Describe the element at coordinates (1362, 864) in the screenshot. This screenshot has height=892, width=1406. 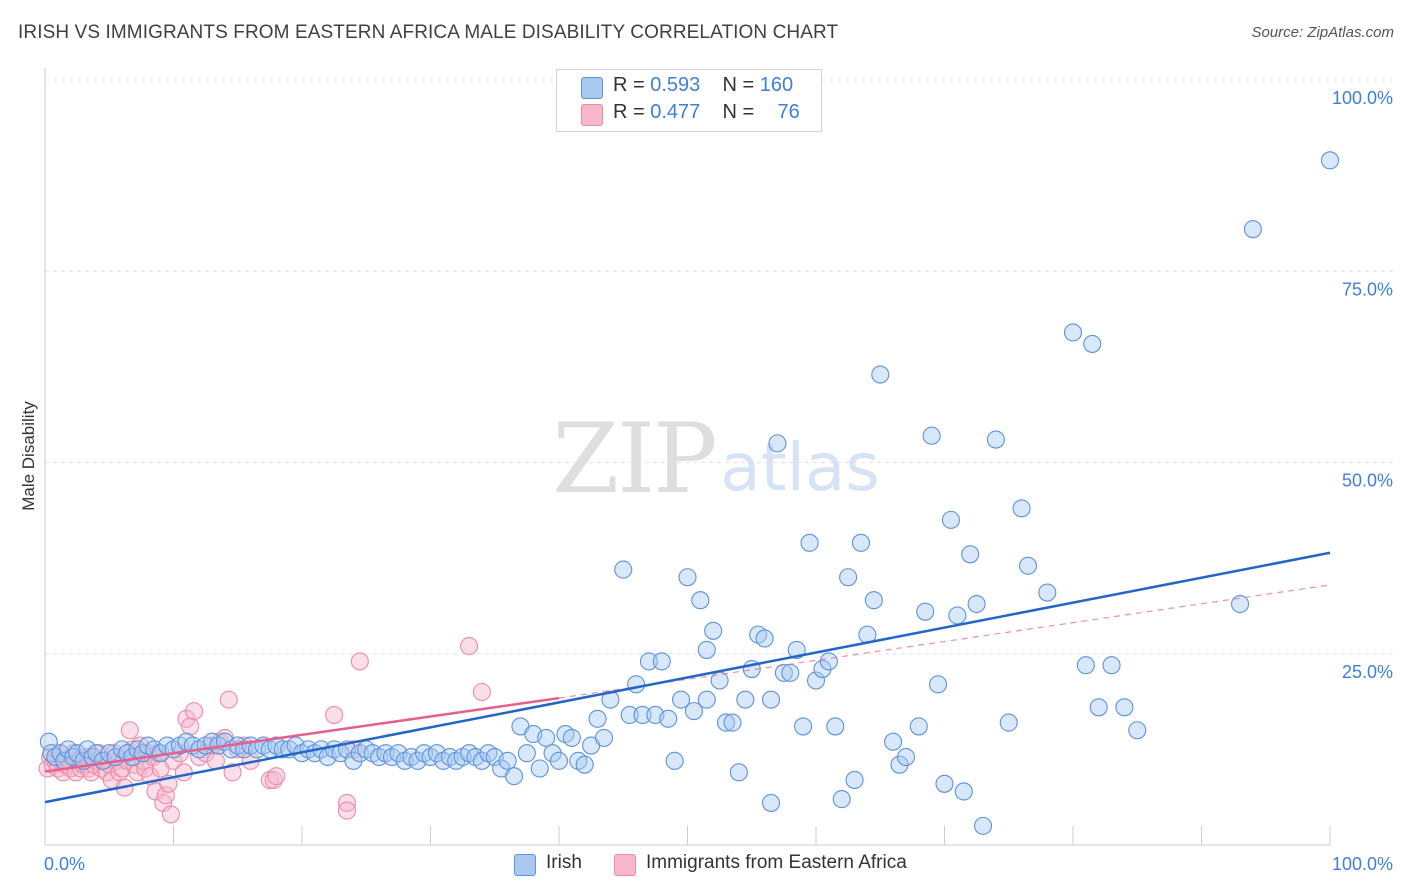
I see `x-tick-label-100: 100.0%` at that location.